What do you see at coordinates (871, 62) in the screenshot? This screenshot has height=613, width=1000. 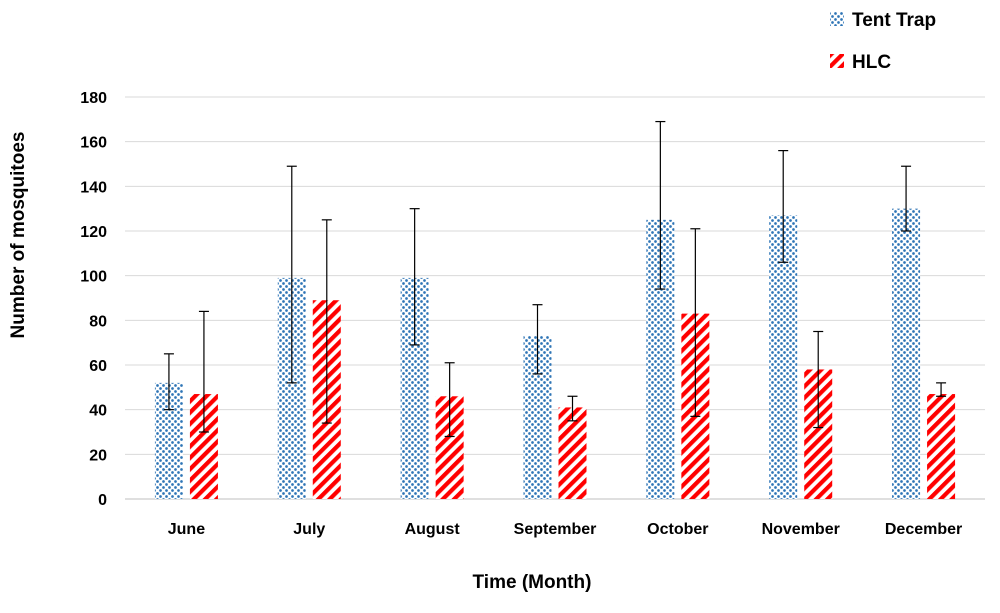 I see `legend-label-hlc: HLC` at bounding box center [871, 62].